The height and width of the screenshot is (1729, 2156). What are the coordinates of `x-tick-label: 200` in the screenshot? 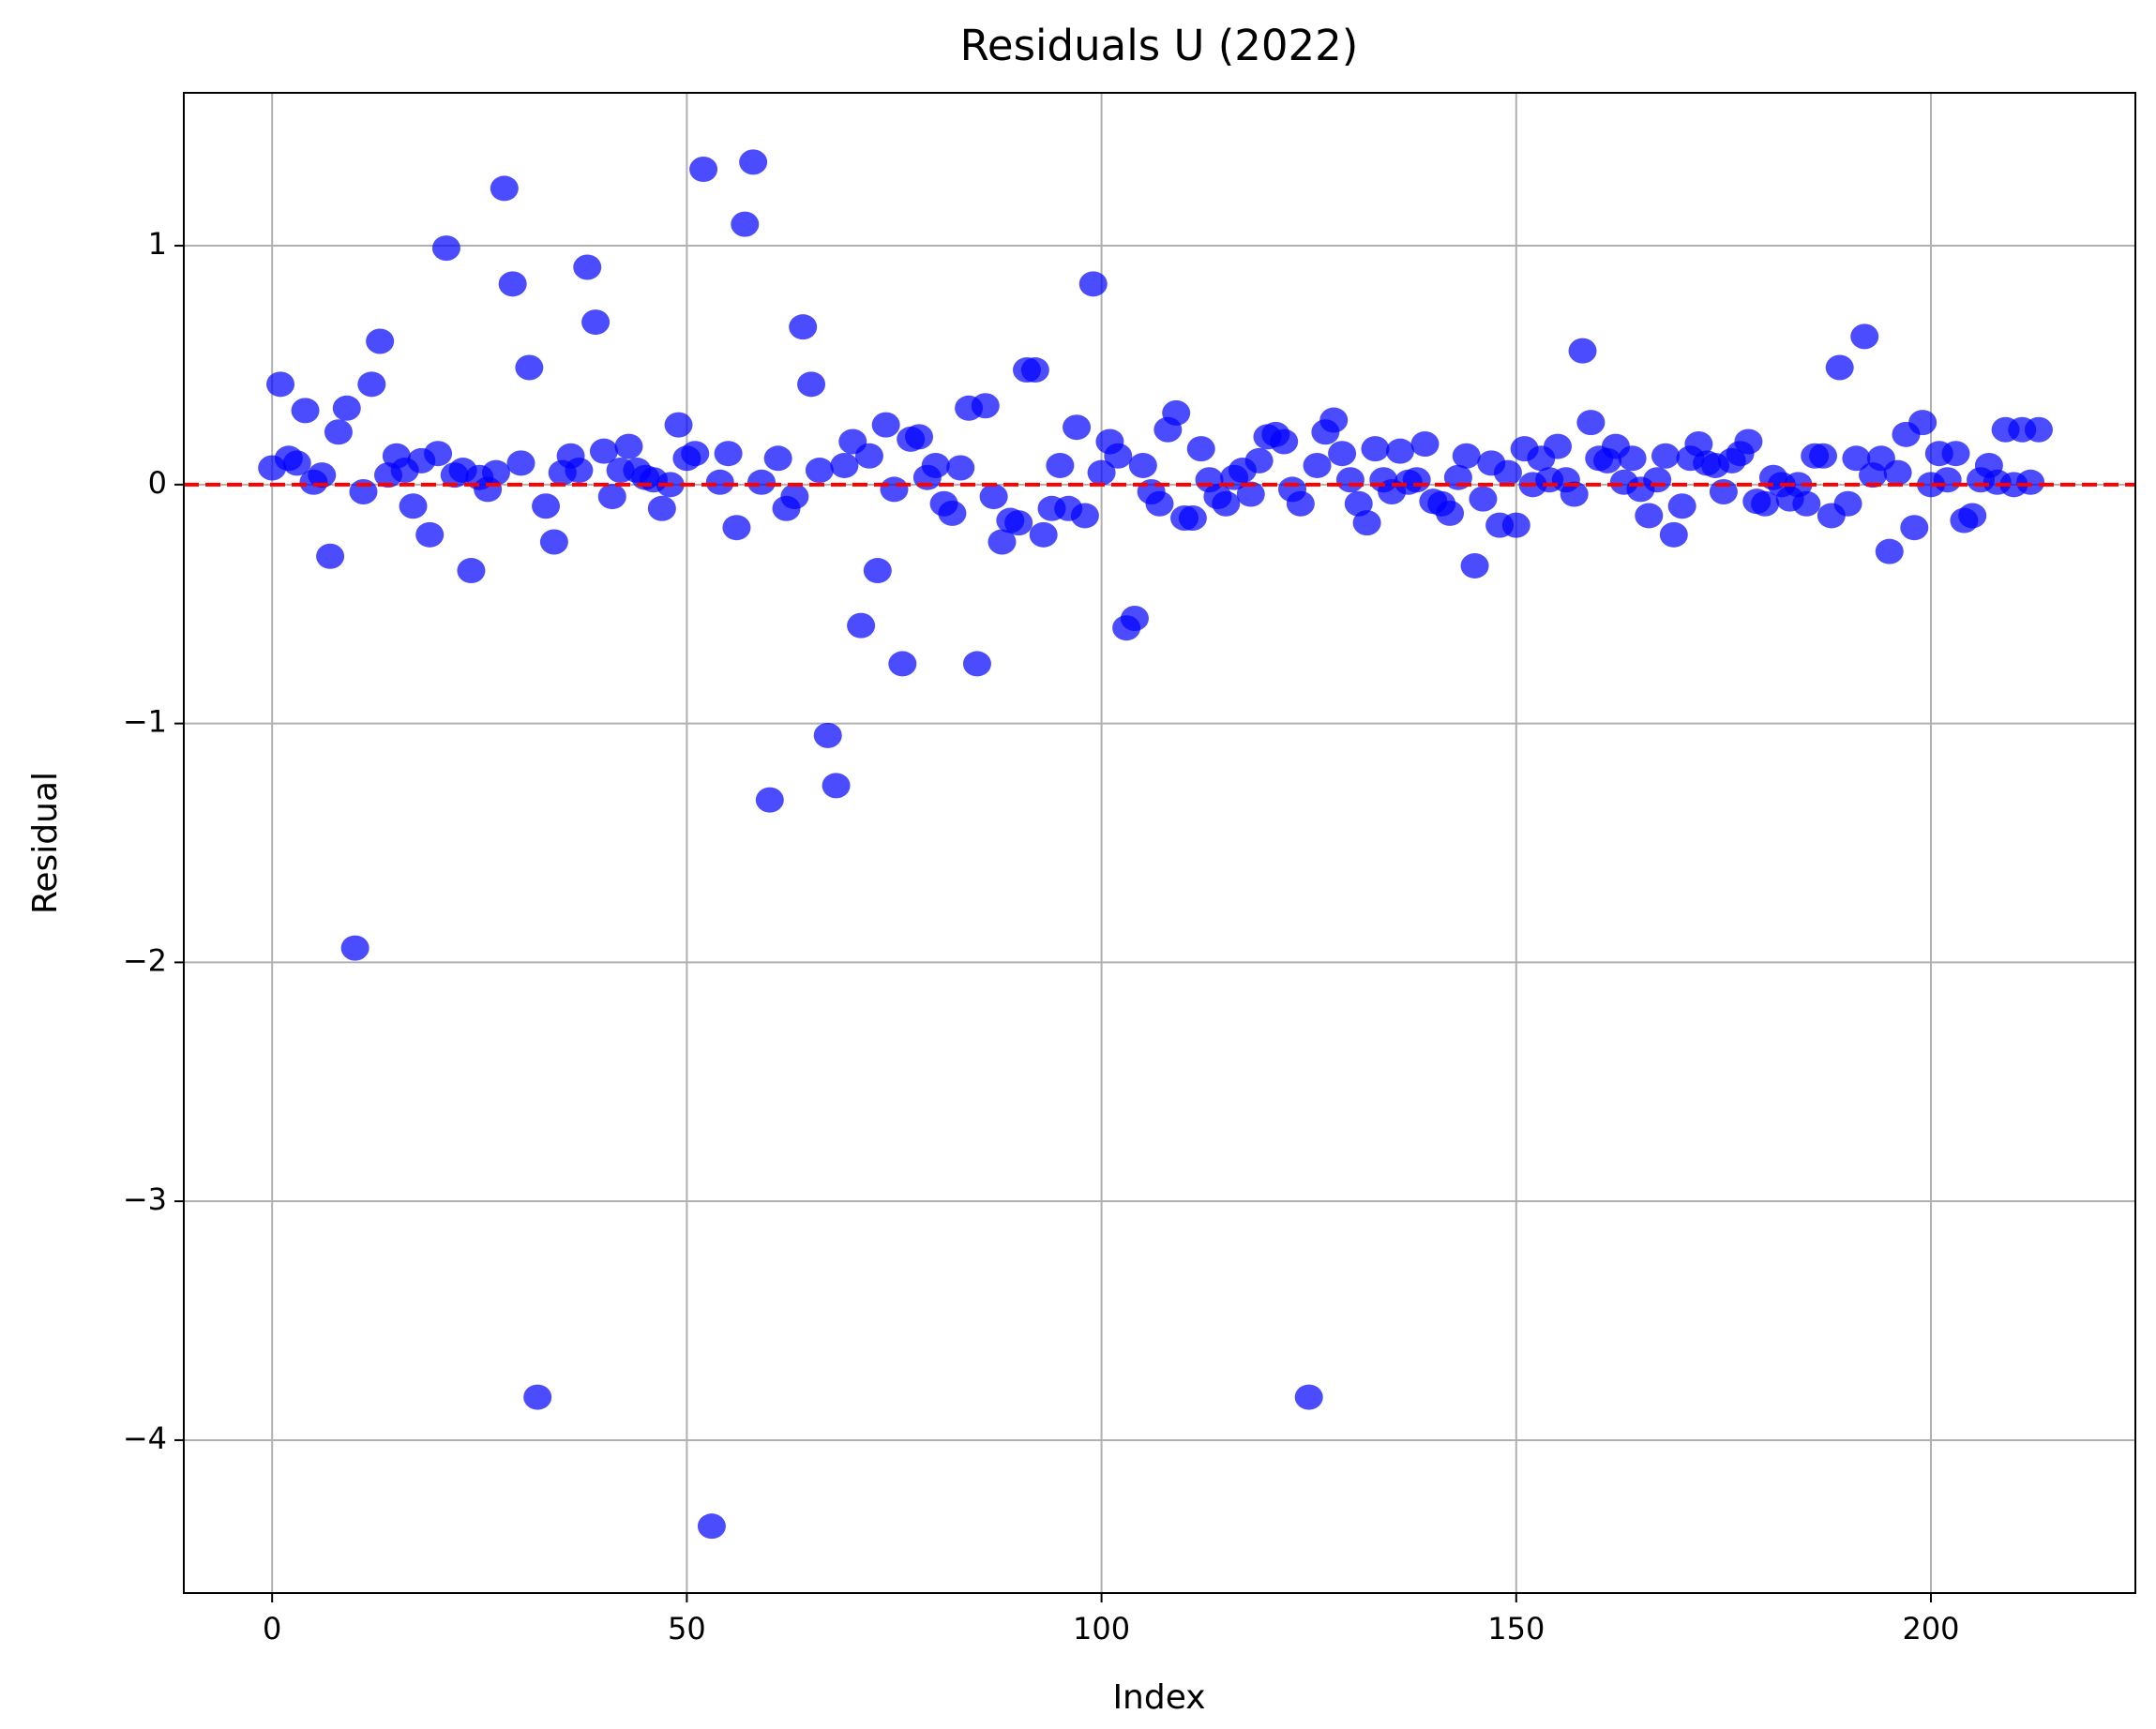 It's located at (1930, 1628).